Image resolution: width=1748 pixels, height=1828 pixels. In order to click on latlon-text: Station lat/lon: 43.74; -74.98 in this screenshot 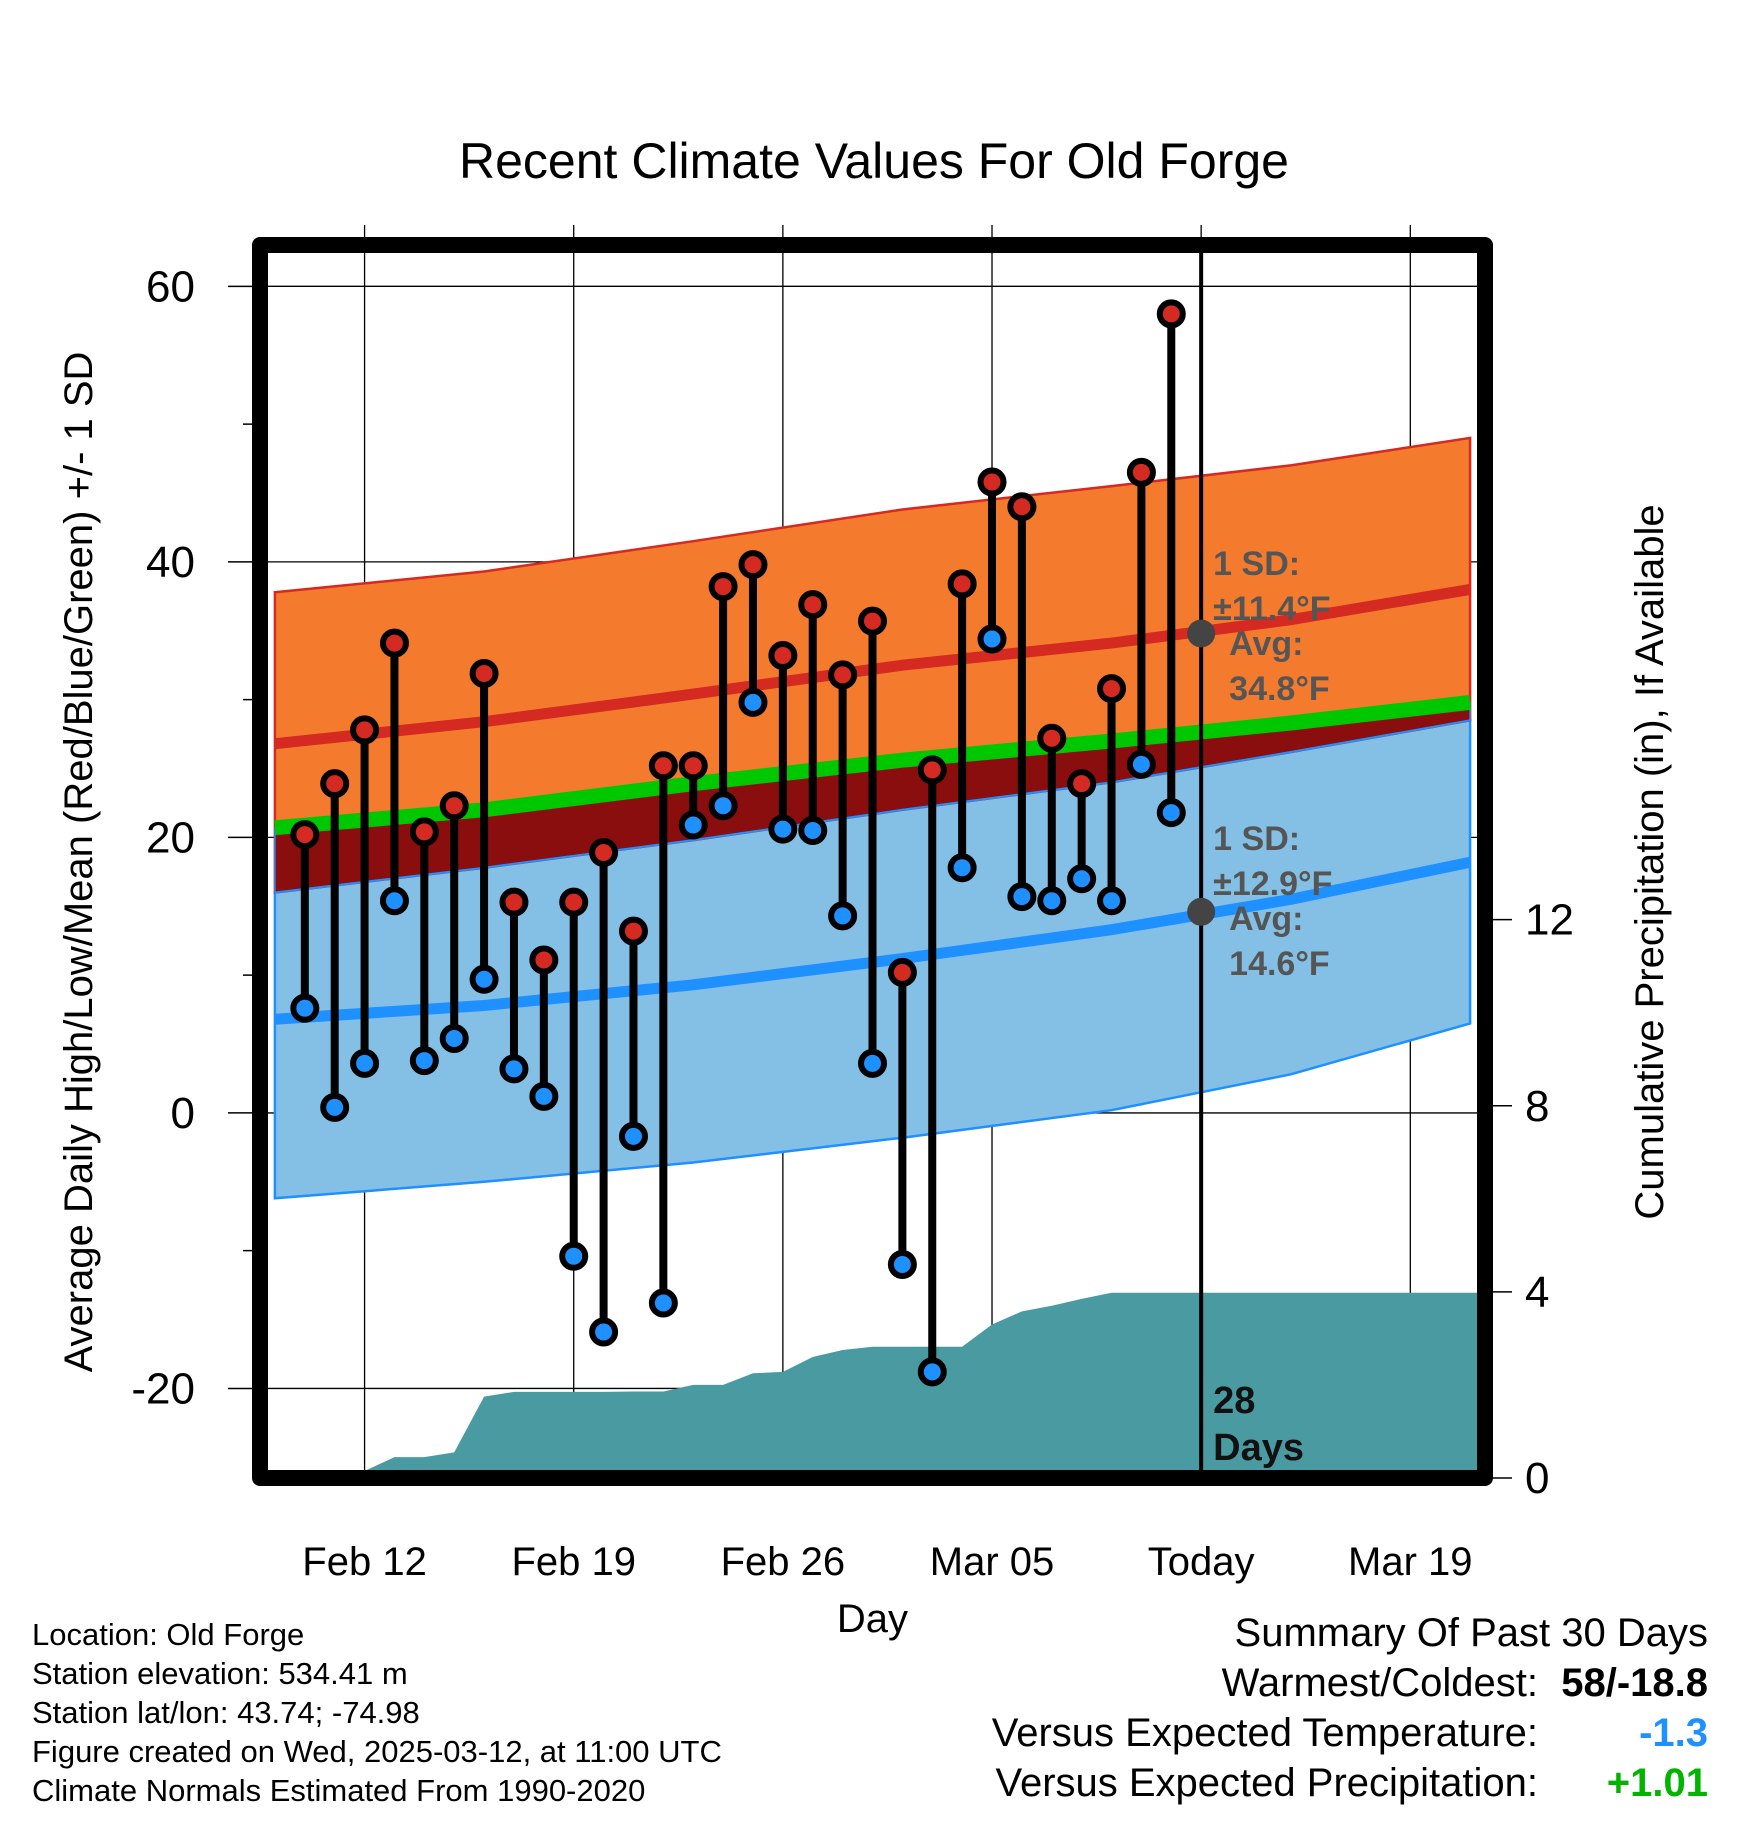, I will do `click(226, 1712)`.